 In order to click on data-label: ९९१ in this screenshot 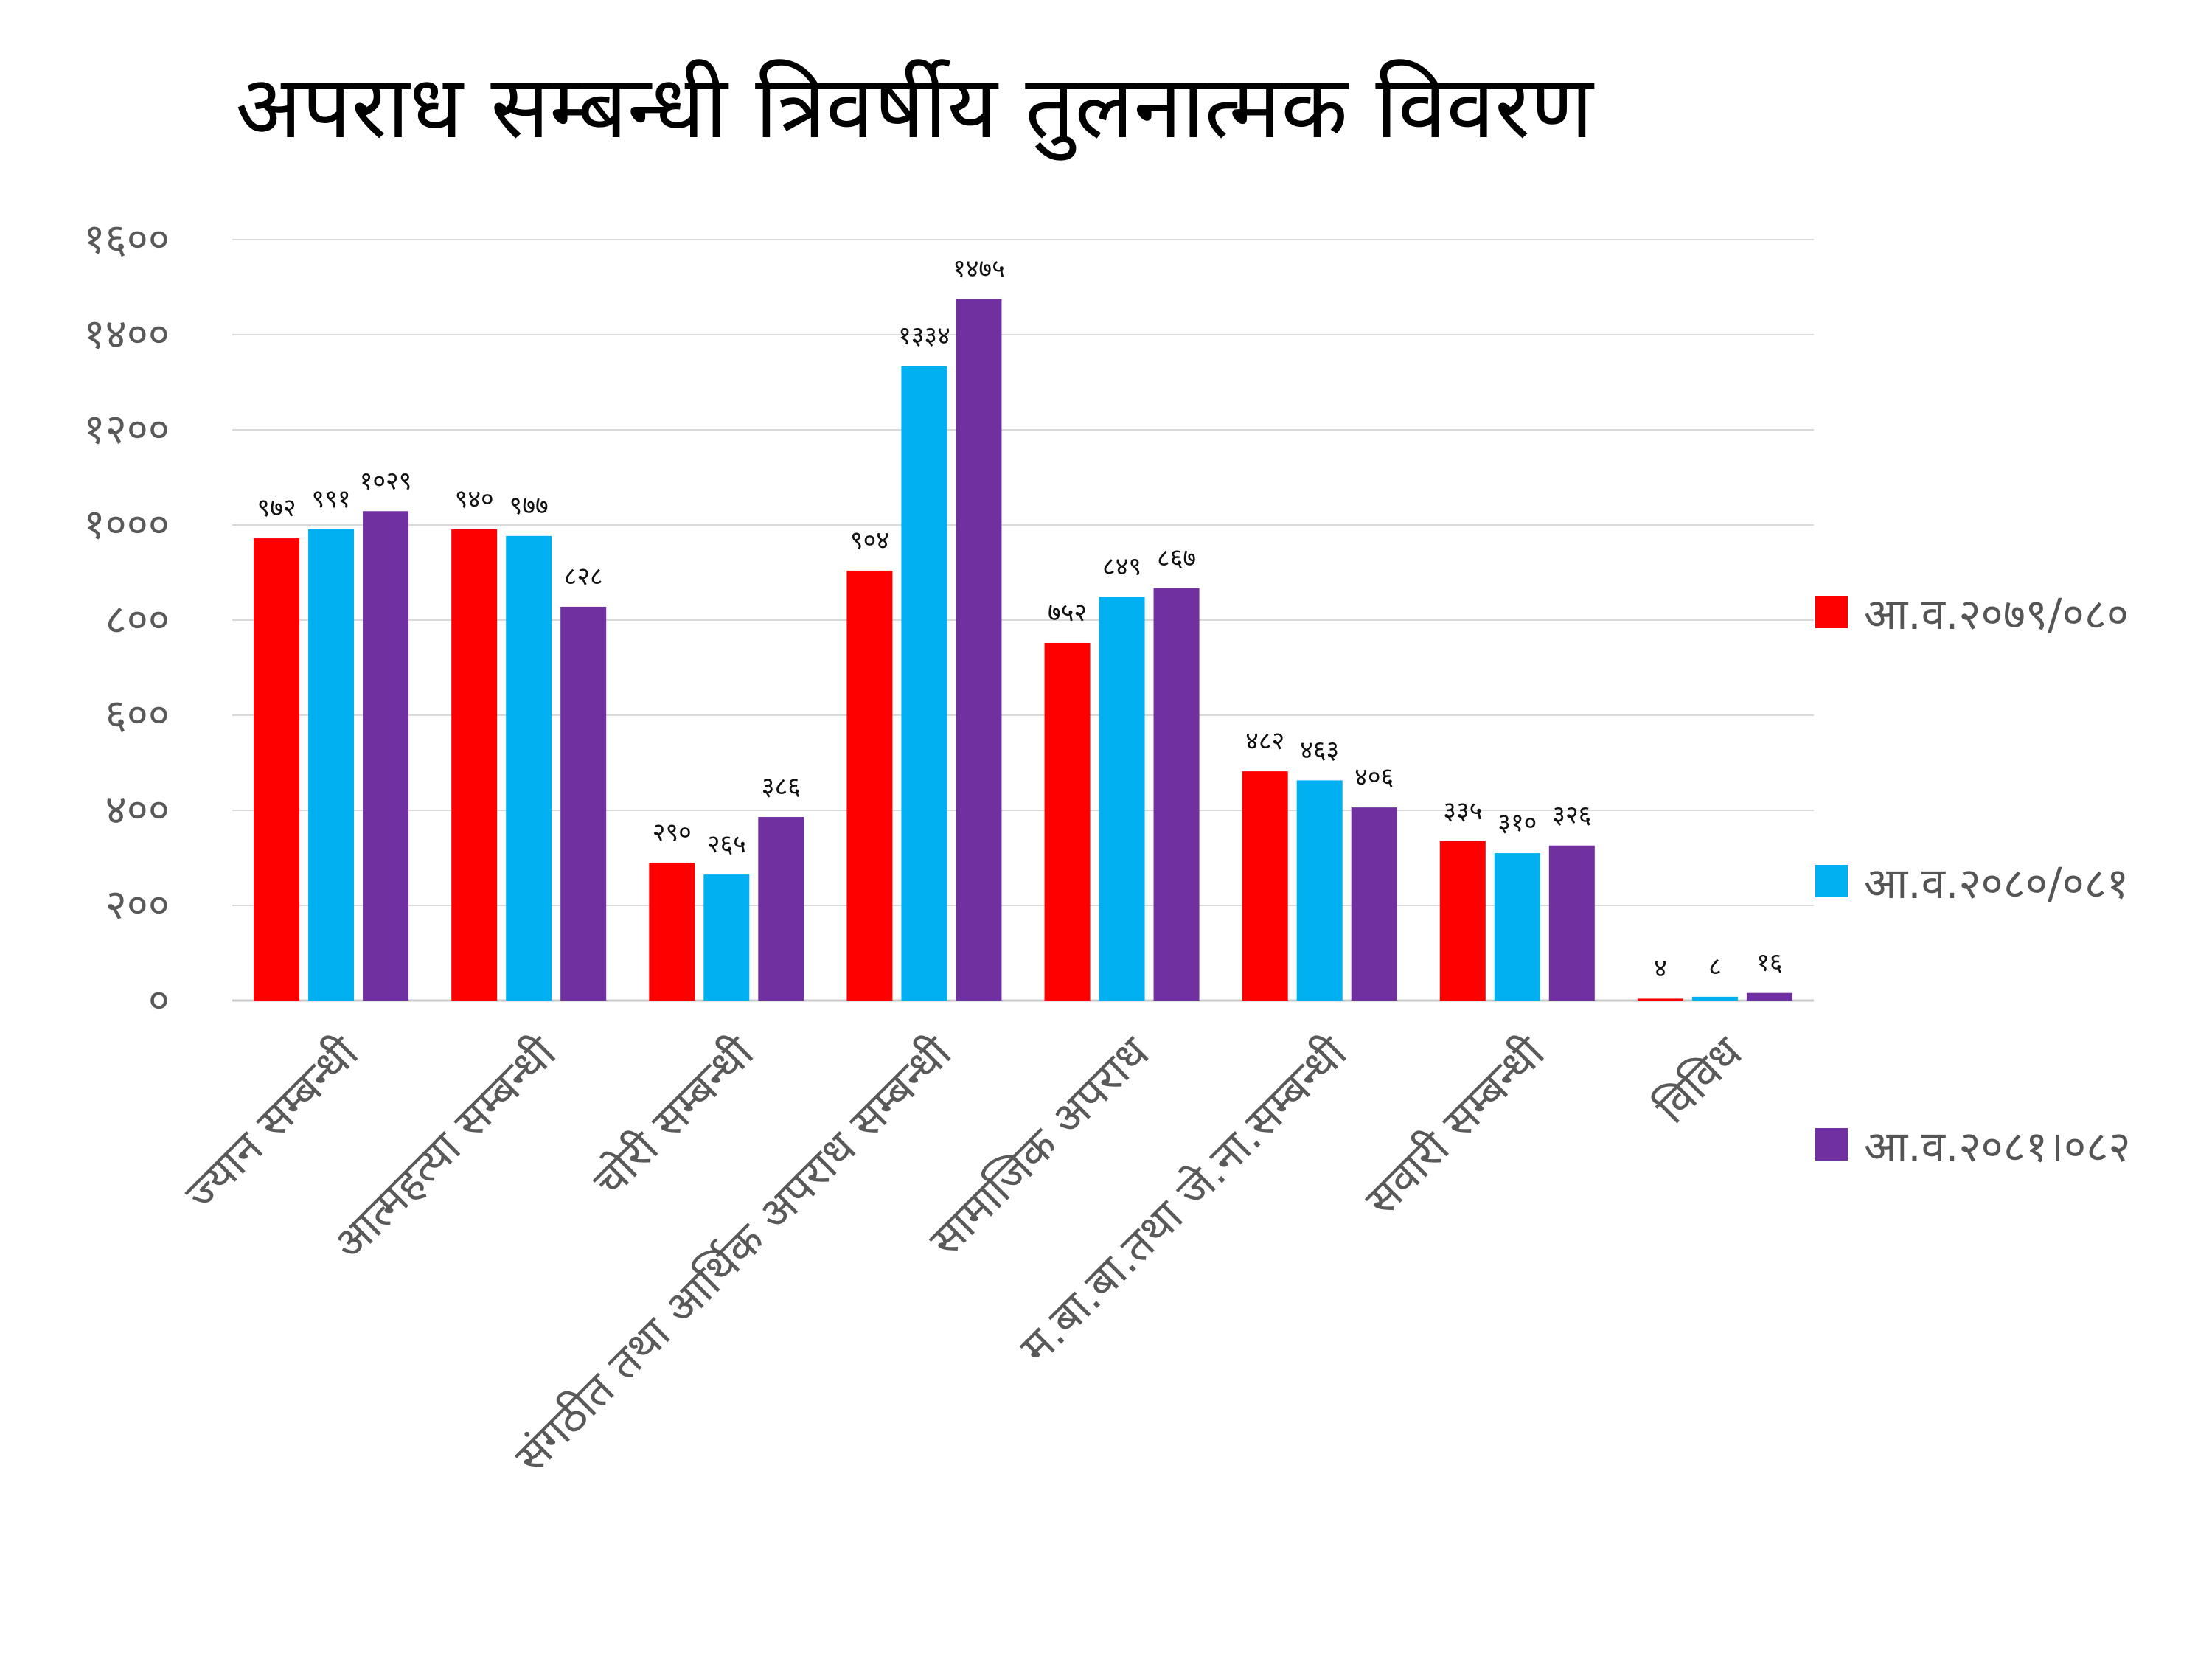, I will do `click(331, 499)`.